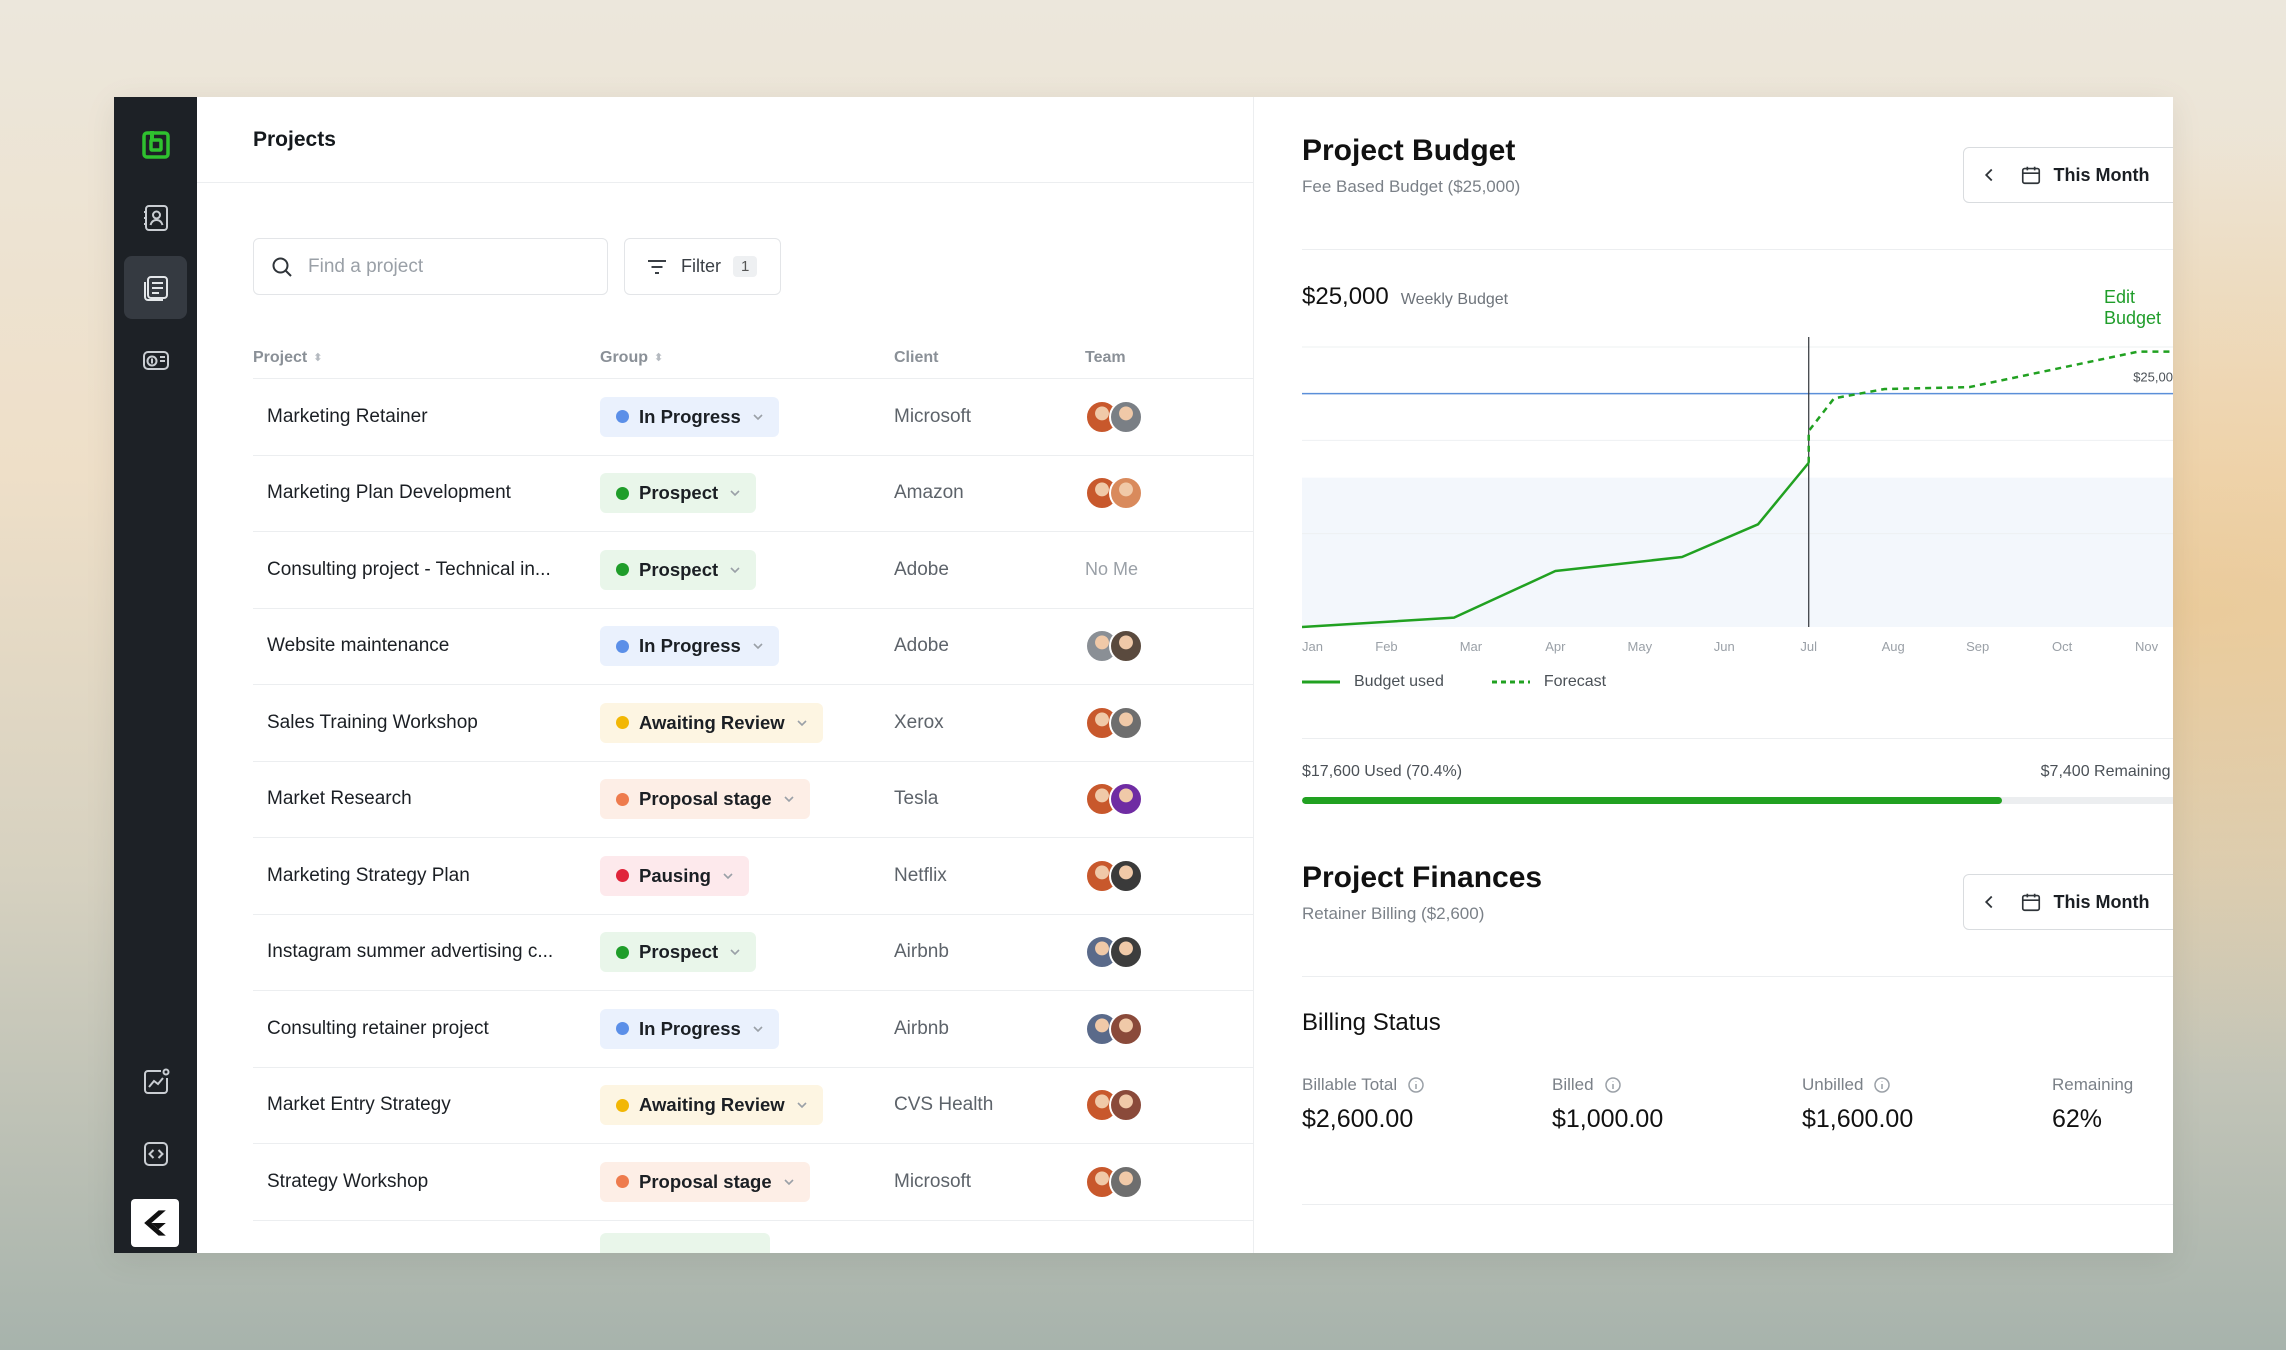  I want to click on billing-stat-label: Billed, so click(1677, 1085).